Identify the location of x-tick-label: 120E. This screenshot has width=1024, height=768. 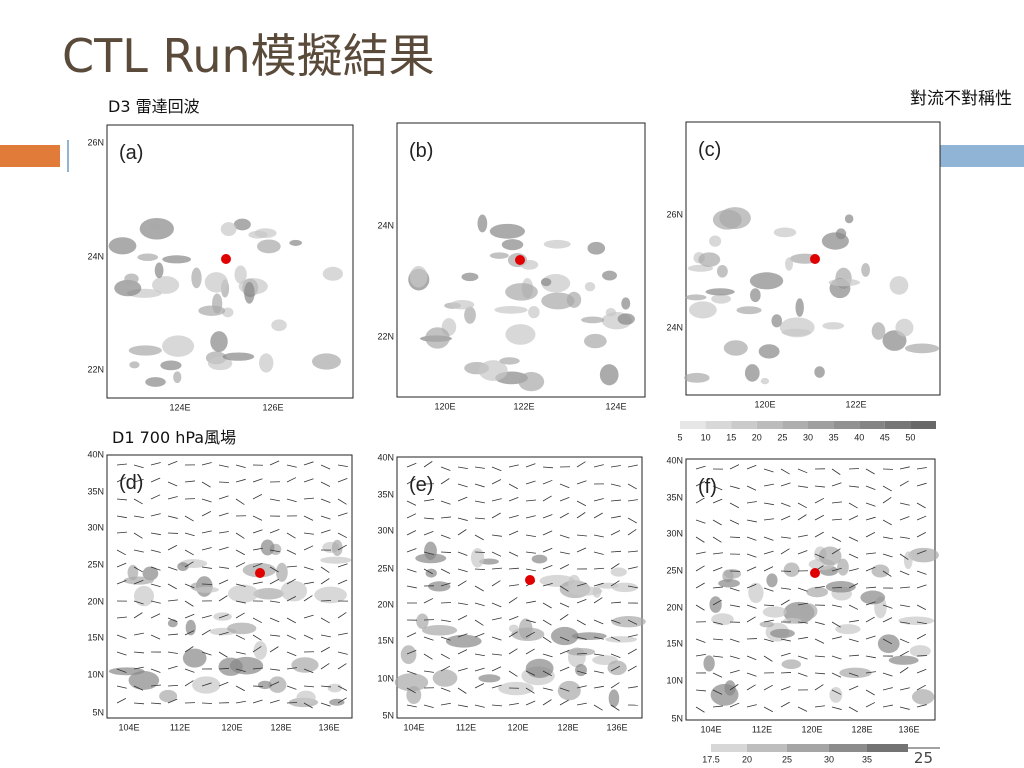
(811, 729).